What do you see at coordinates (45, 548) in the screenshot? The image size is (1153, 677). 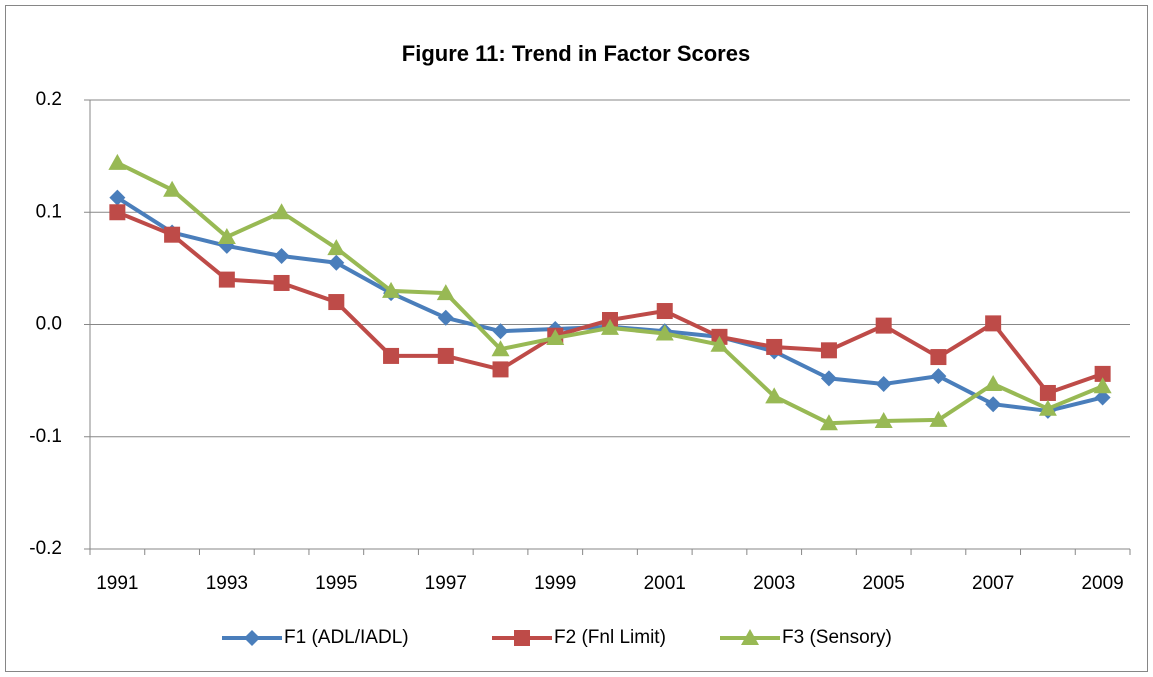 I see `y-tick-label: -0.2` at bounding box center [45, 548].